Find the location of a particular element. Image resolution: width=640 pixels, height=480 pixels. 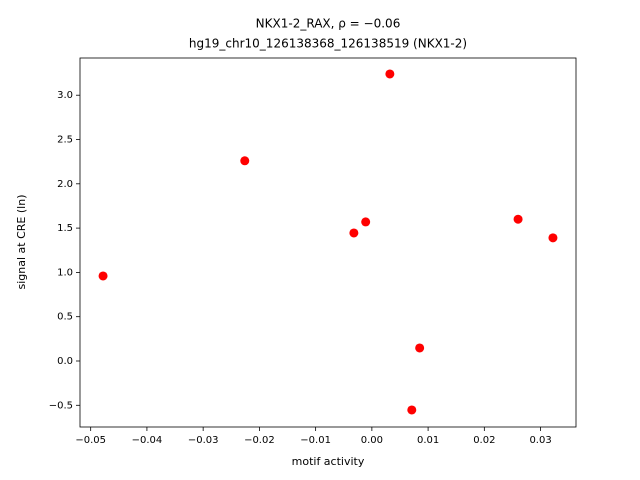

y-tick-label: −0.5 is located at coordinates (61, 405).